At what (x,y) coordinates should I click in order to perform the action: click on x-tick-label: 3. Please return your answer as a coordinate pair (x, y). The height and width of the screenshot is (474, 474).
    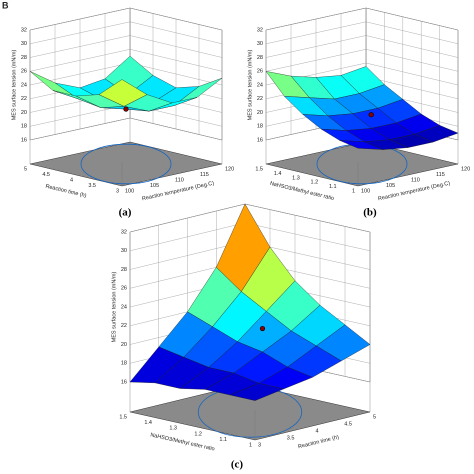
    Looking at the image, I should click on (259, 445).